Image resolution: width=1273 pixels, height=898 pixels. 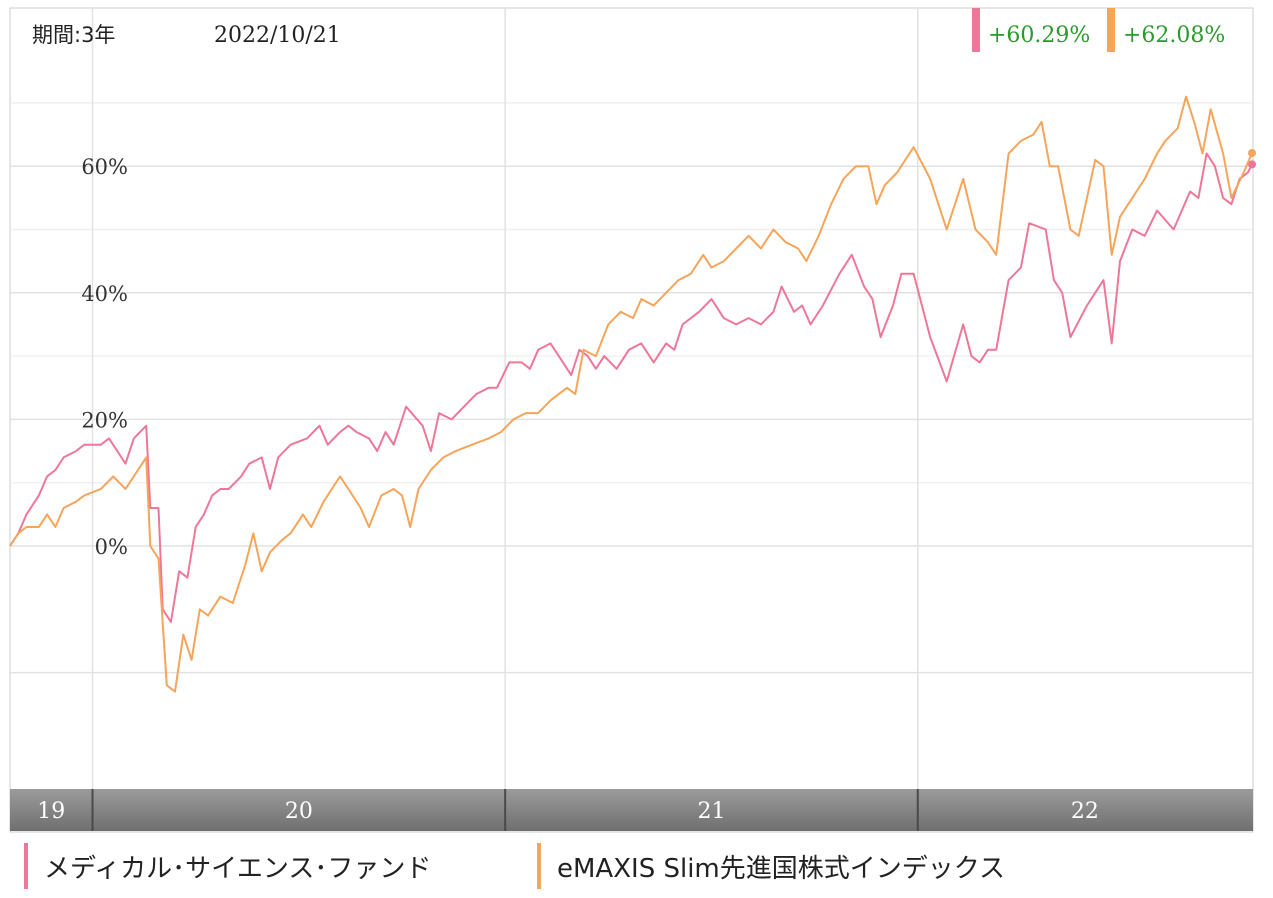 What do you see at coordinates (104, 294) in the screenshot?
I see `y-tick-label: 40%` at bounding box center [104, 294].